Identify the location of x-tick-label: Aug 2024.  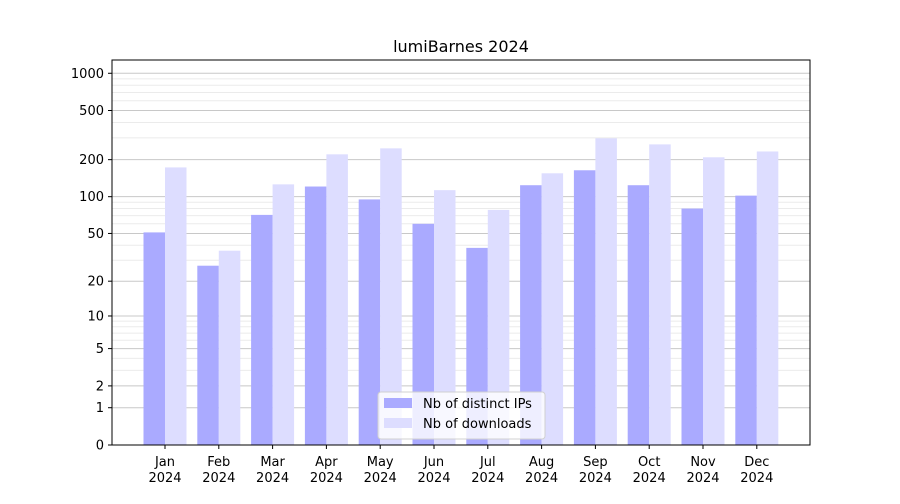
(541, 470).